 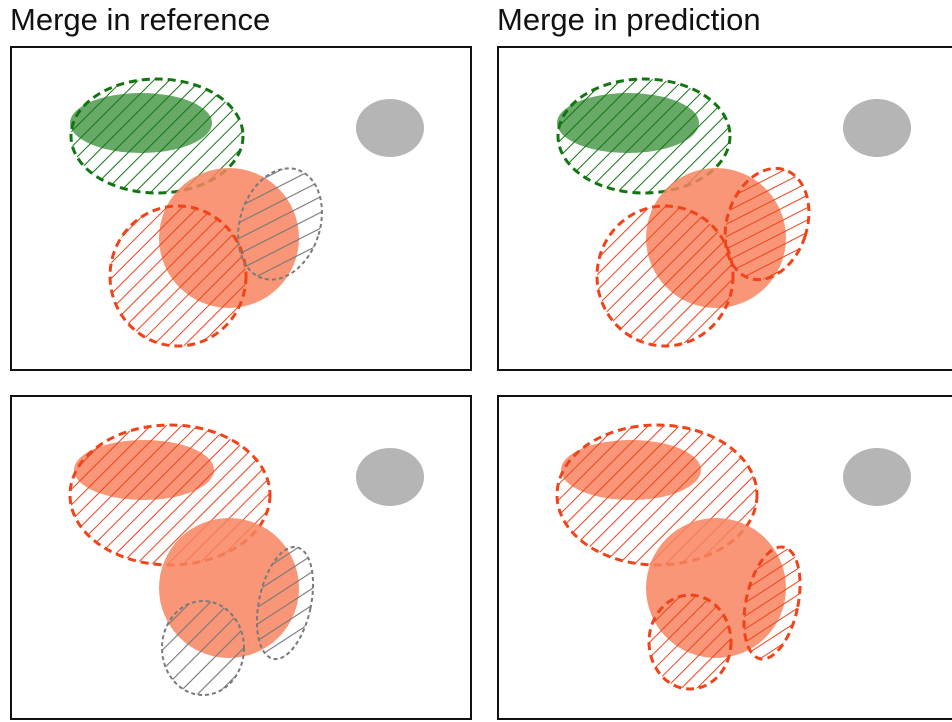 What do you see at coordinates (280, 224) in the screenshot?
I see `gray-hatched-region` at bounding box center [280, 224].